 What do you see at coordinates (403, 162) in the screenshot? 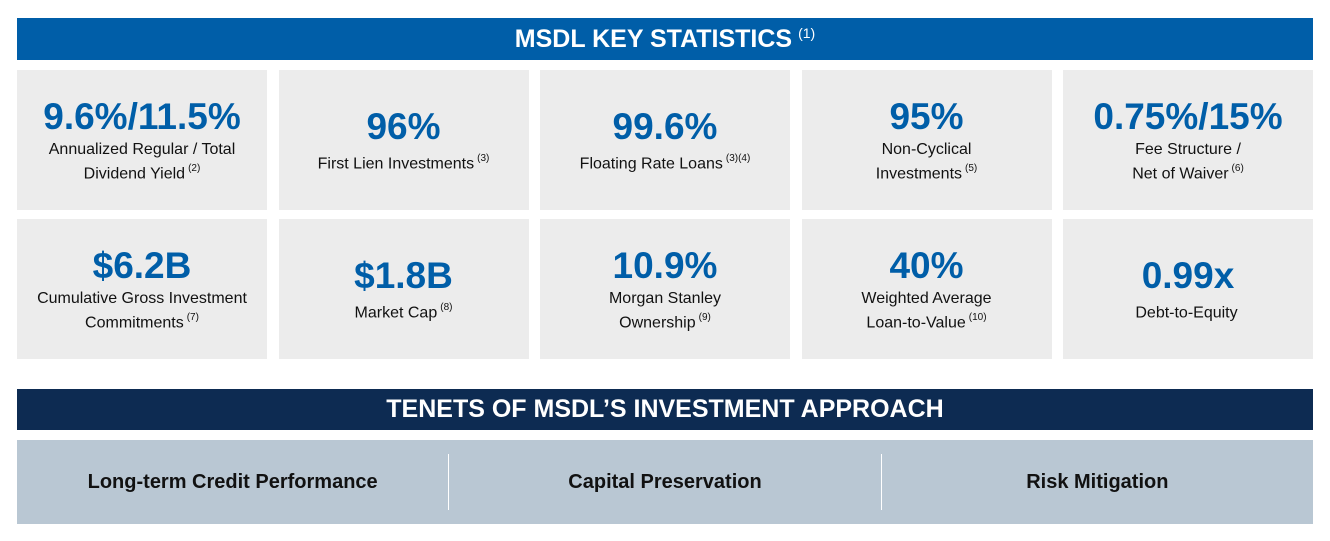
I see `stat-label: First Lien Investments (3)` at bounding box center [403, 162].